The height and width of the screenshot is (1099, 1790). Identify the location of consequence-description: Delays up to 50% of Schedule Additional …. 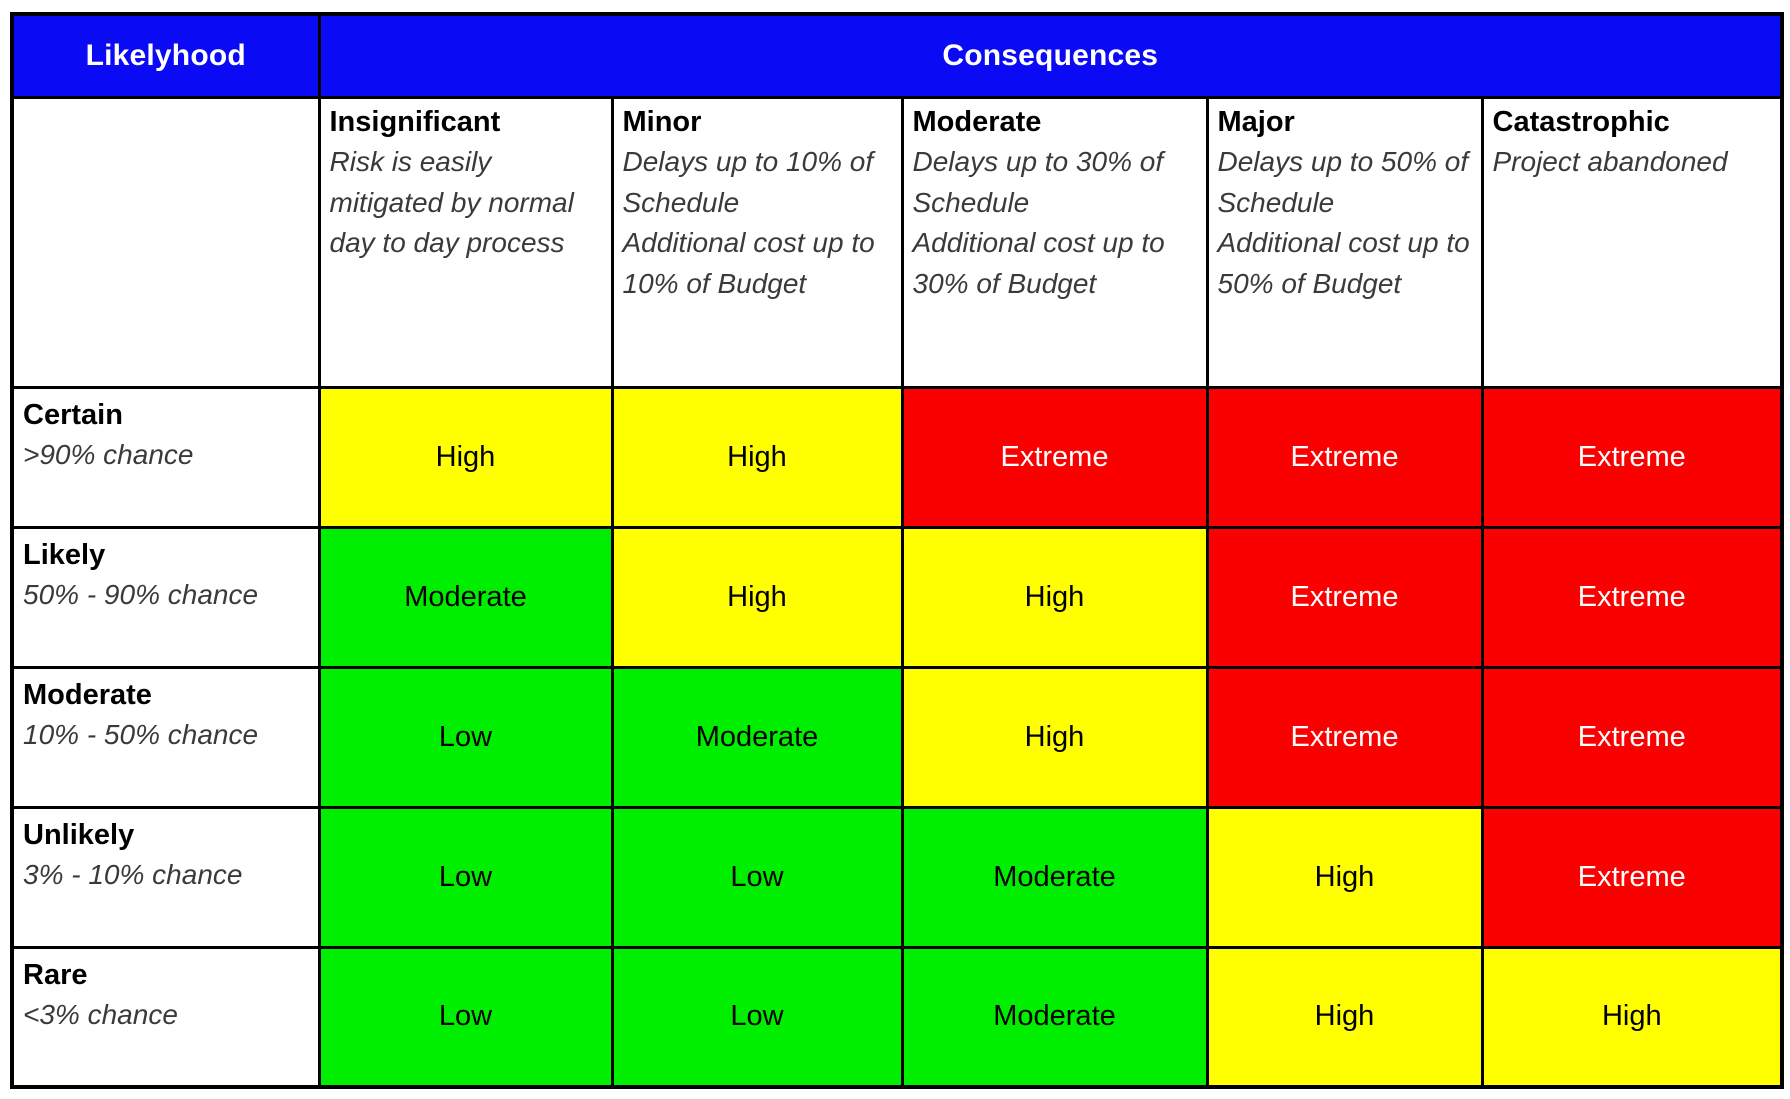
(1343, 222).